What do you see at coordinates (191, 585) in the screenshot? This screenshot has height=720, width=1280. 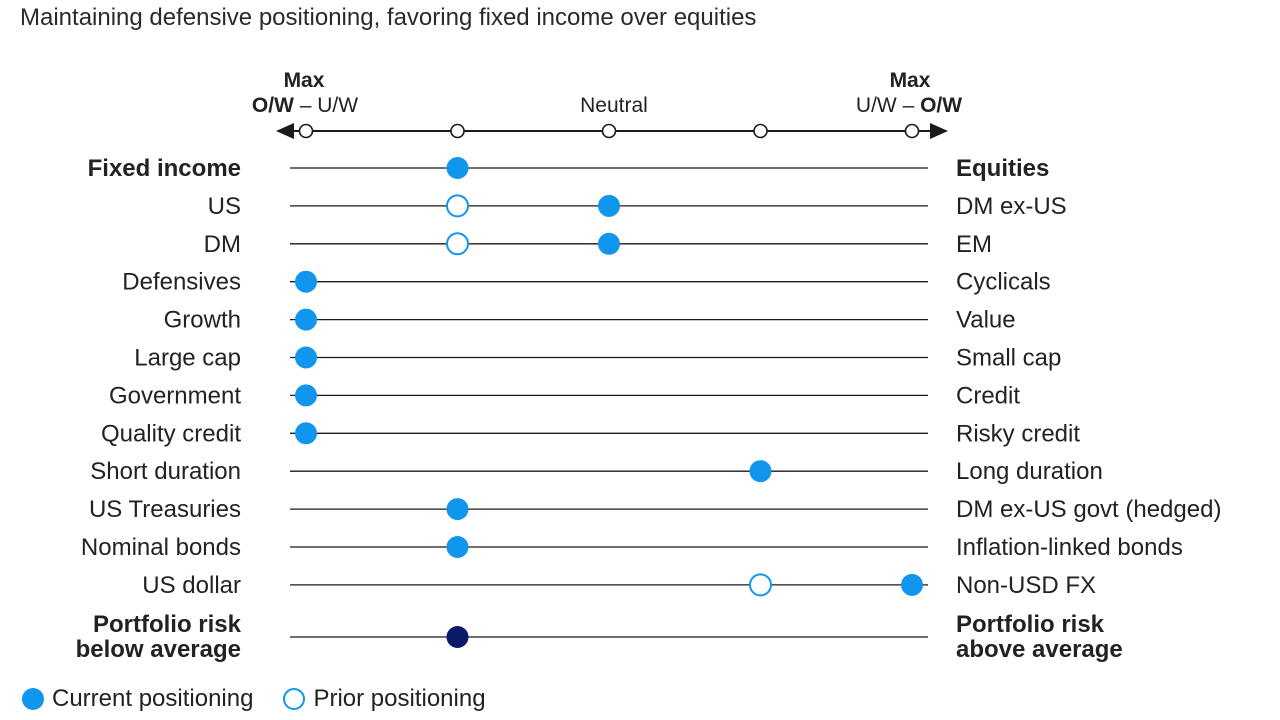 I see `row-left-label-11: US dollar` at bounding box center [191, 585].